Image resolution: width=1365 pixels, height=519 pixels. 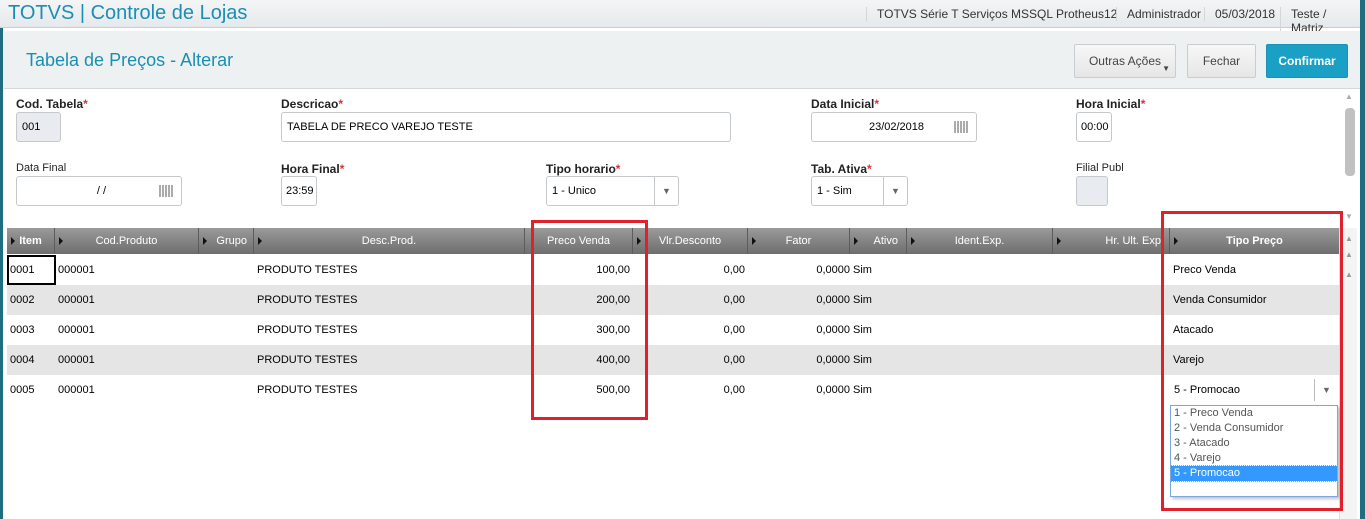 I want to click on grid-scrollbar: ▲ ▲ ▲, so click(x=1348, y=373).